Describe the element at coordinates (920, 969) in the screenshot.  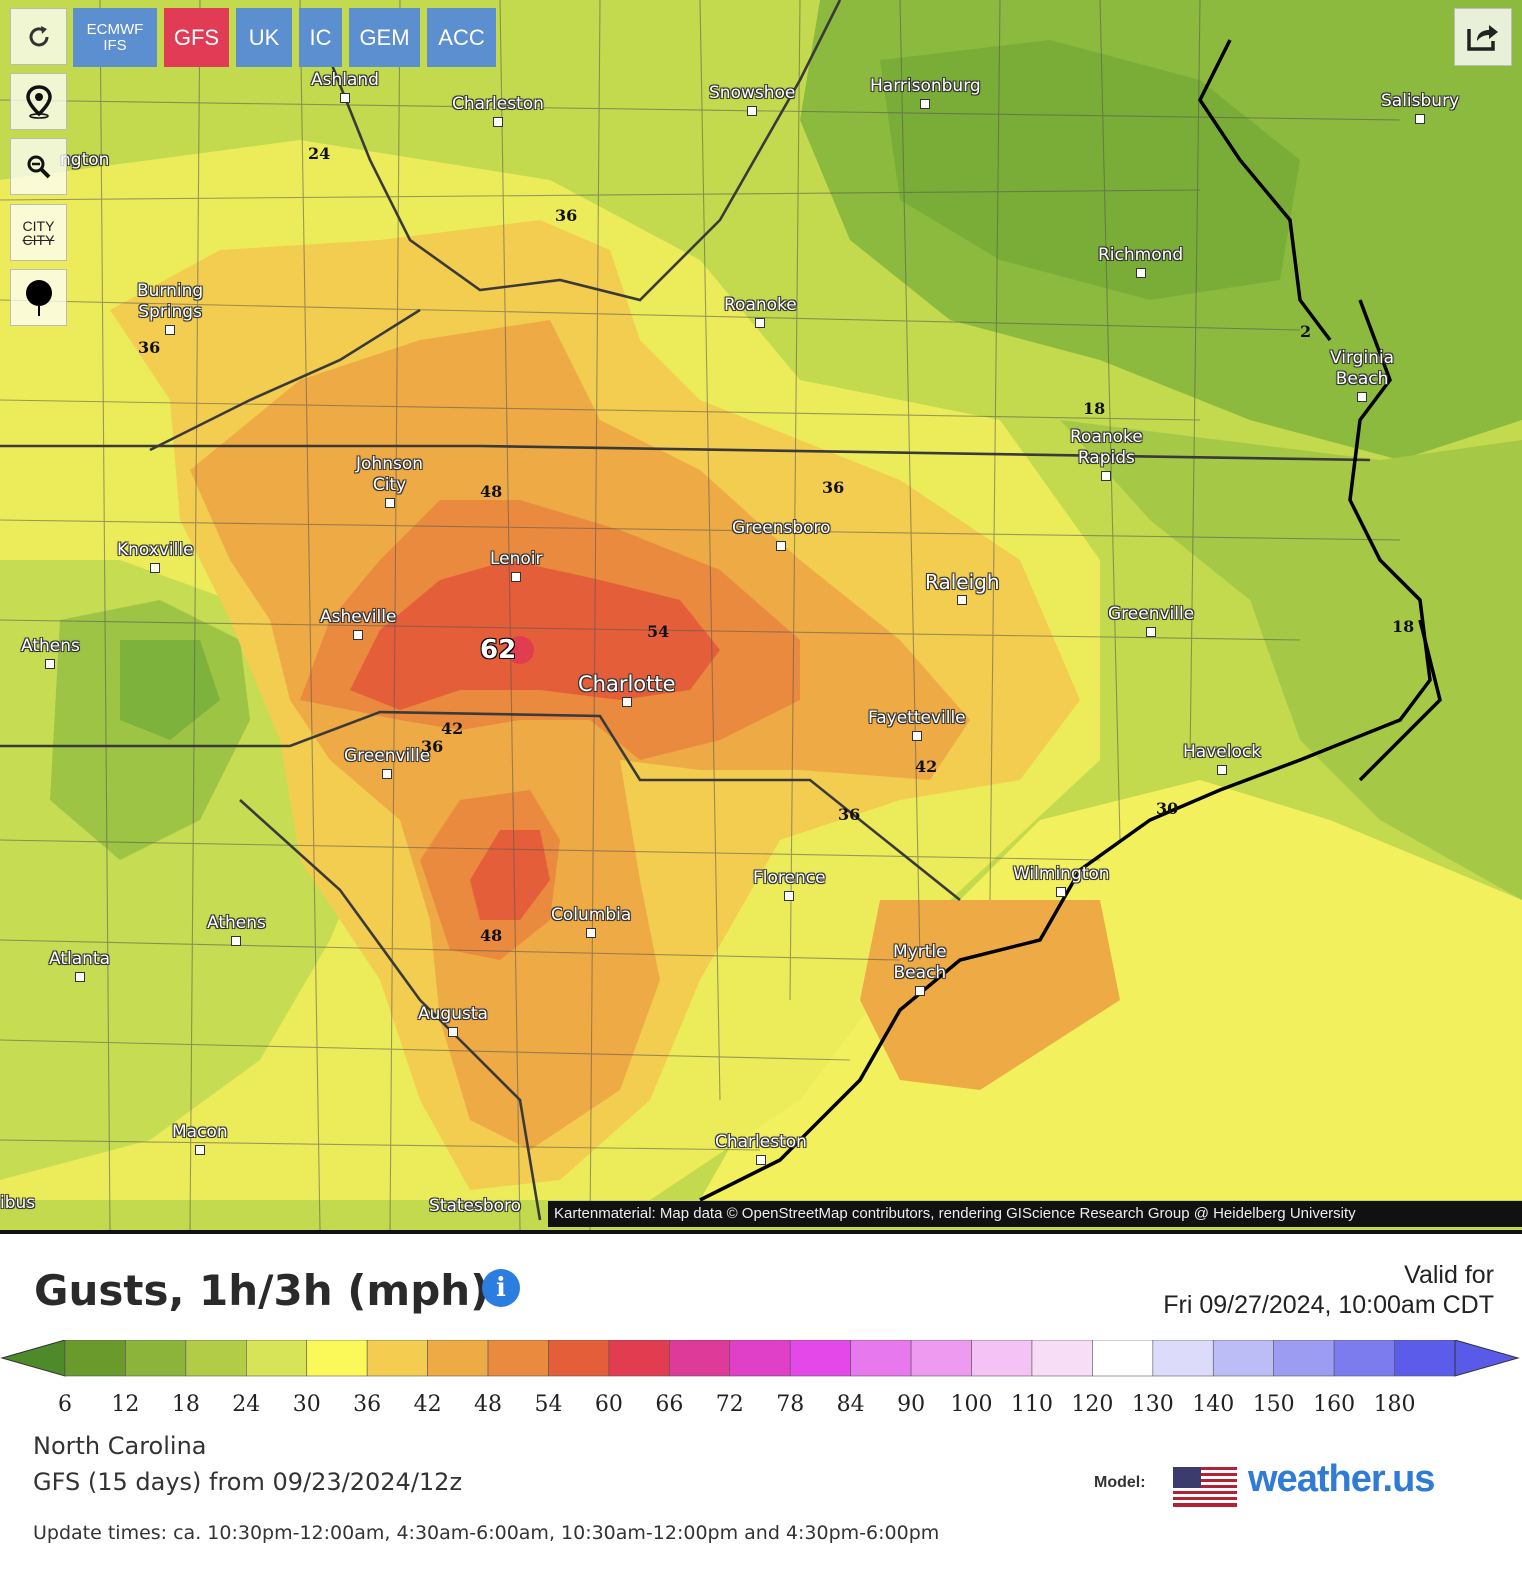
I see `city-label: Myrtle Beach` at that location.